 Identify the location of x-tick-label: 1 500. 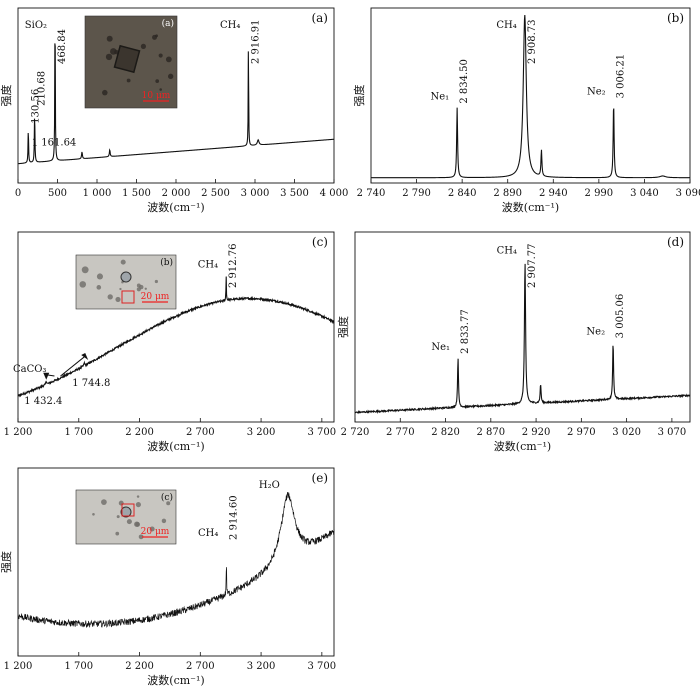
(136, 193).